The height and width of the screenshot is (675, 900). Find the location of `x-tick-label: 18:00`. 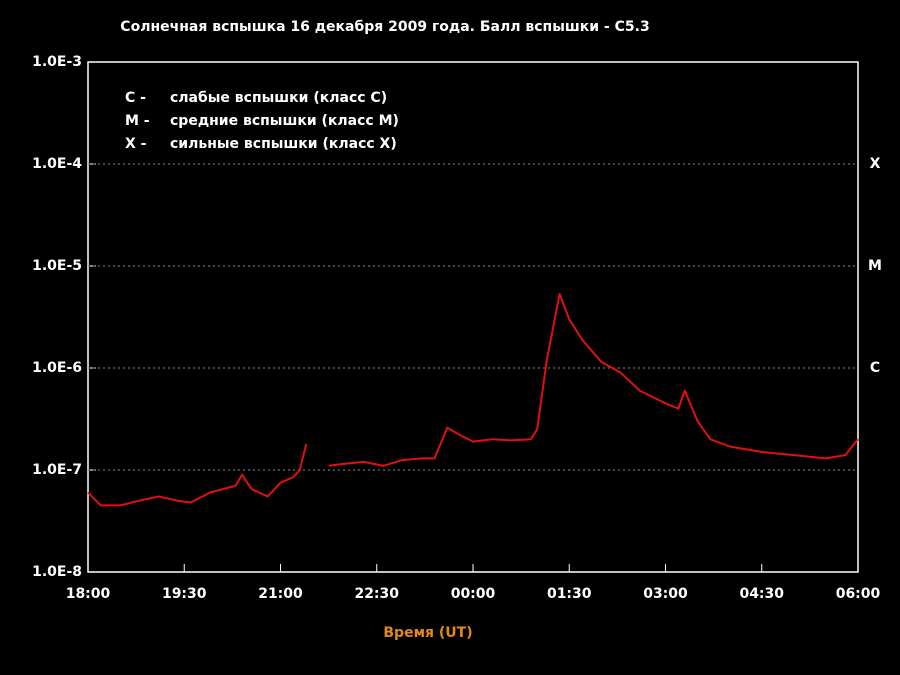

x-tick-label: 18:00 is located at coordinates (88, 594).